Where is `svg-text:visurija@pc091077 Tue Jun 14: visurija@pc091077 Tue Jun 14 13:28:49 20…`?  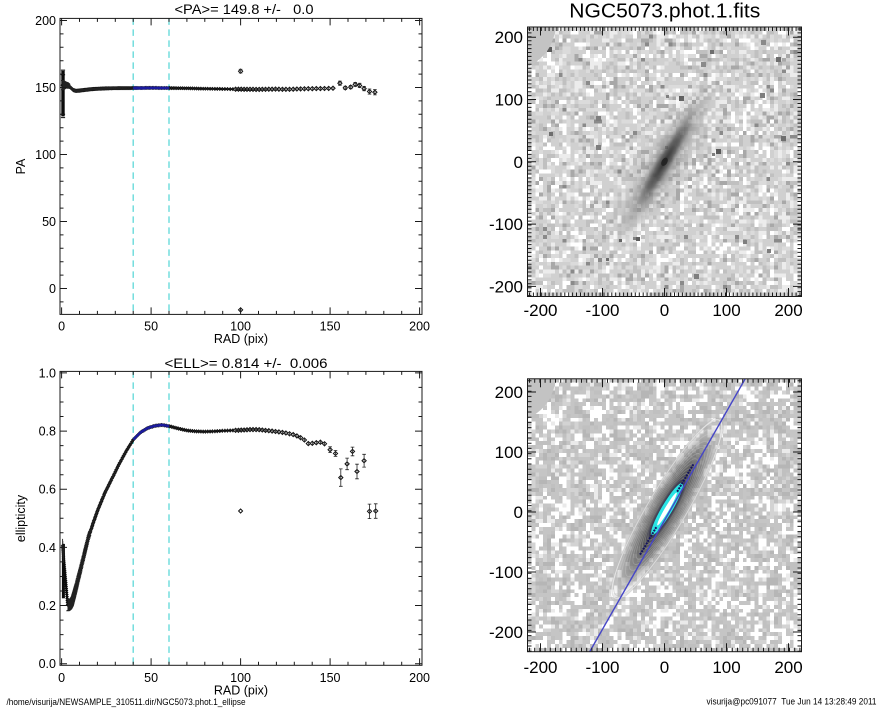 svg-text:visurija@pc091077 Tue Jun 14: visurija@pc091077 Tue Jun 14 13:28:49 20… is located at coordinates (792, 702).